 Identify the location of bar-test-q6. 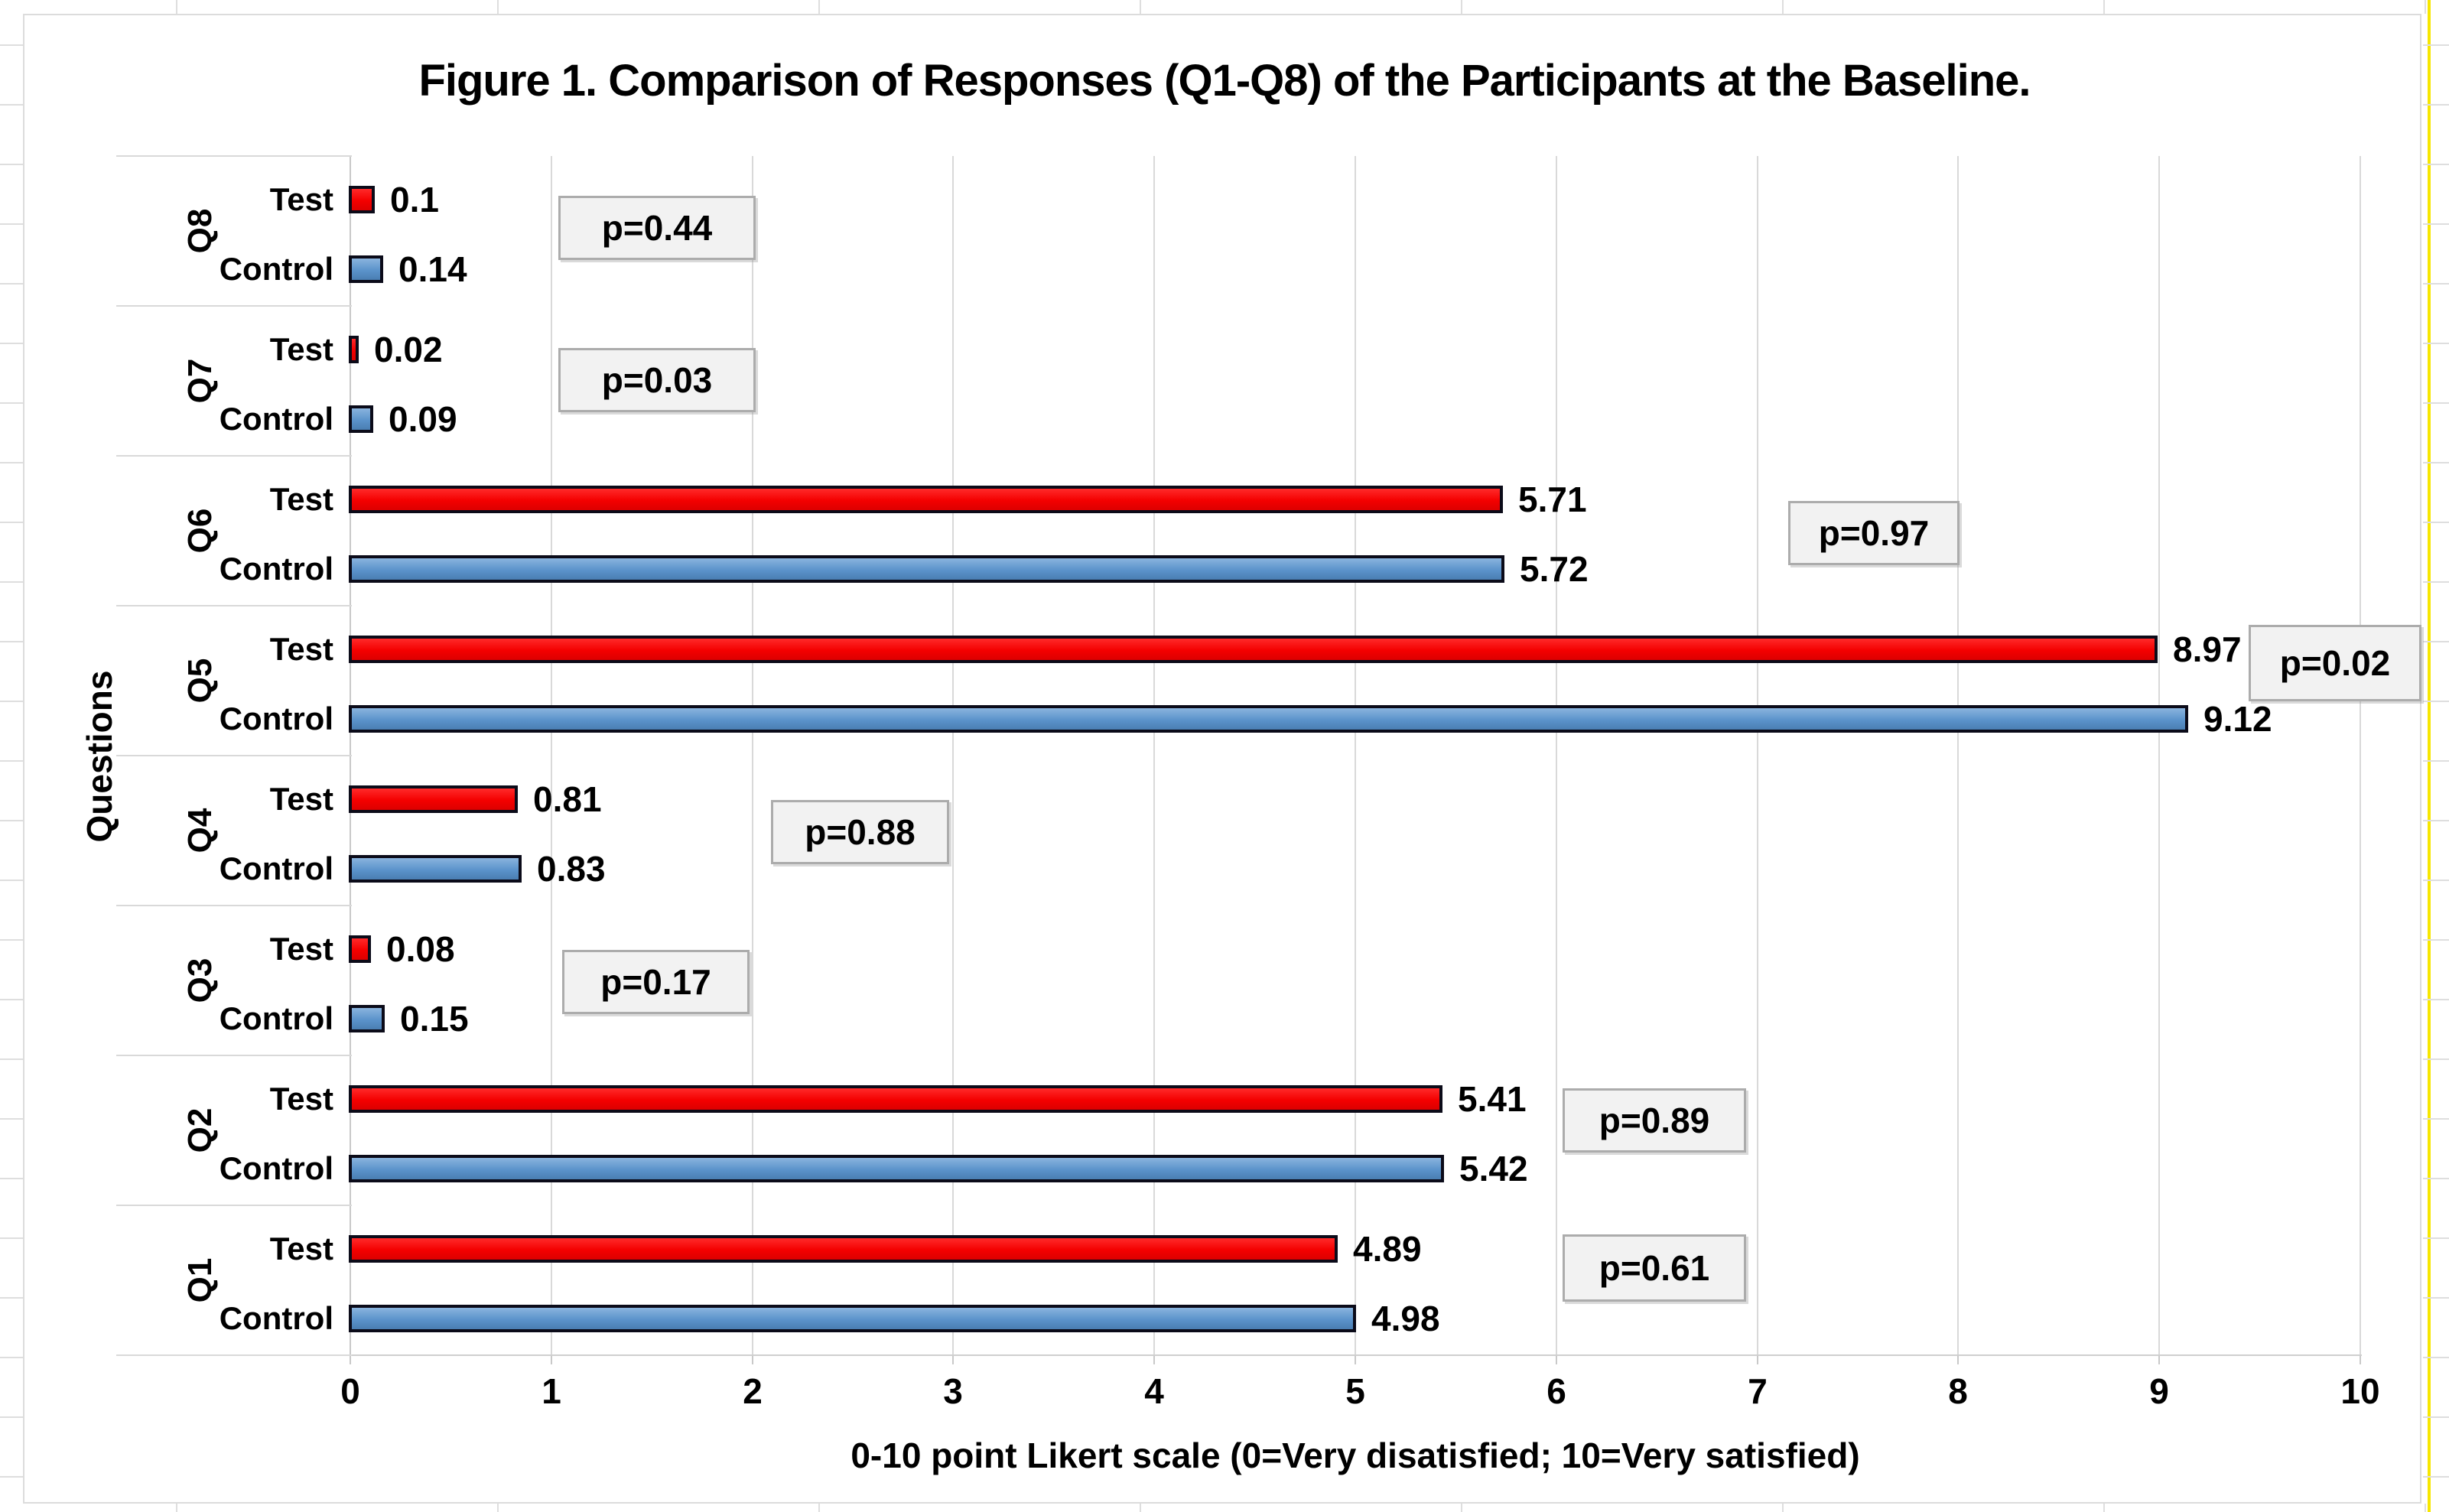
(926, 500).